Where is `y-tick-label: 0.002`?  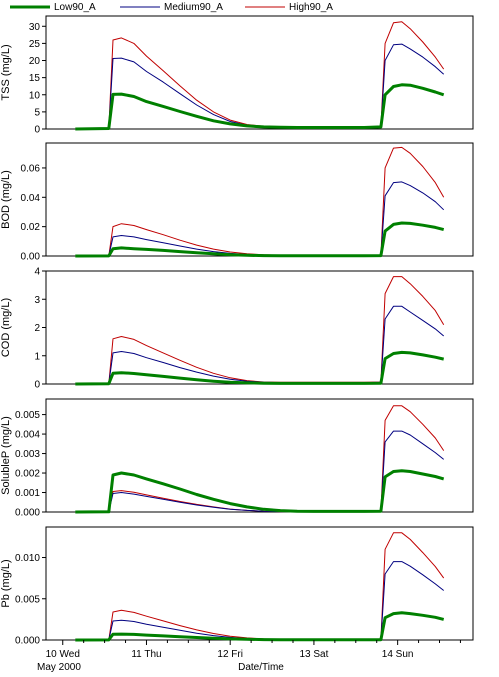 y-tick-label: 0.002 is located at coordinates (27, 474).